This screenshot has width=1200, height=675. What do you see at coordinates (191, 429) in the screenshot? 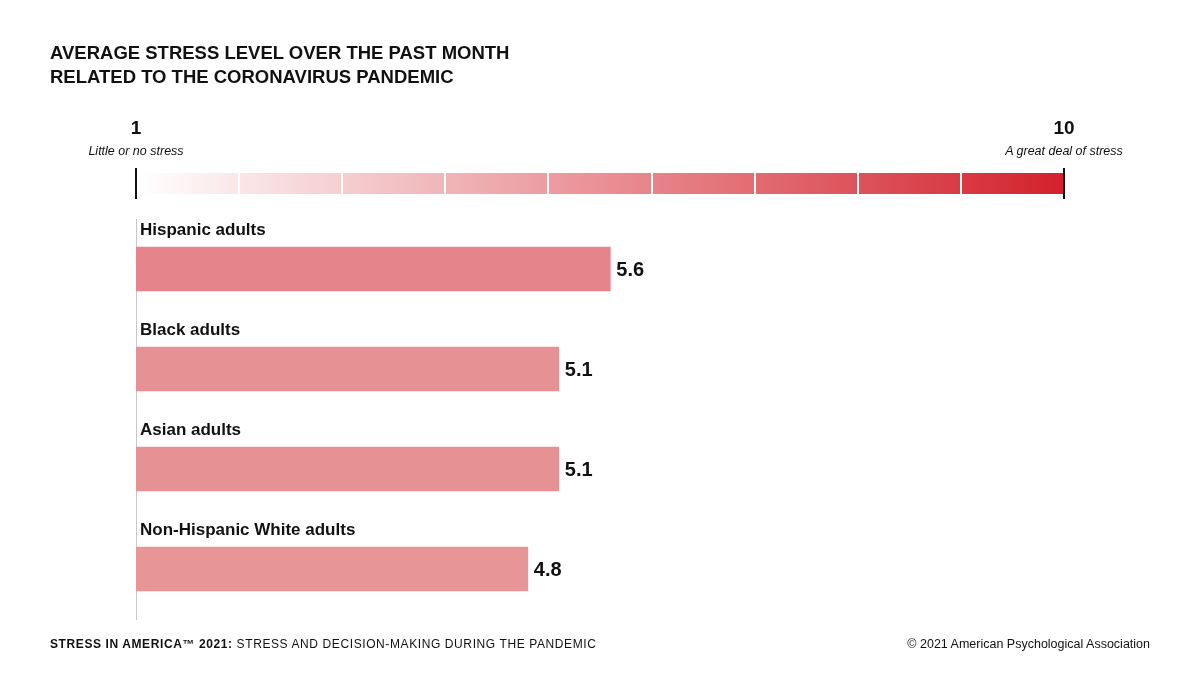
I see `y-tick-label: Asian adults` at bounding box center [191, 429].